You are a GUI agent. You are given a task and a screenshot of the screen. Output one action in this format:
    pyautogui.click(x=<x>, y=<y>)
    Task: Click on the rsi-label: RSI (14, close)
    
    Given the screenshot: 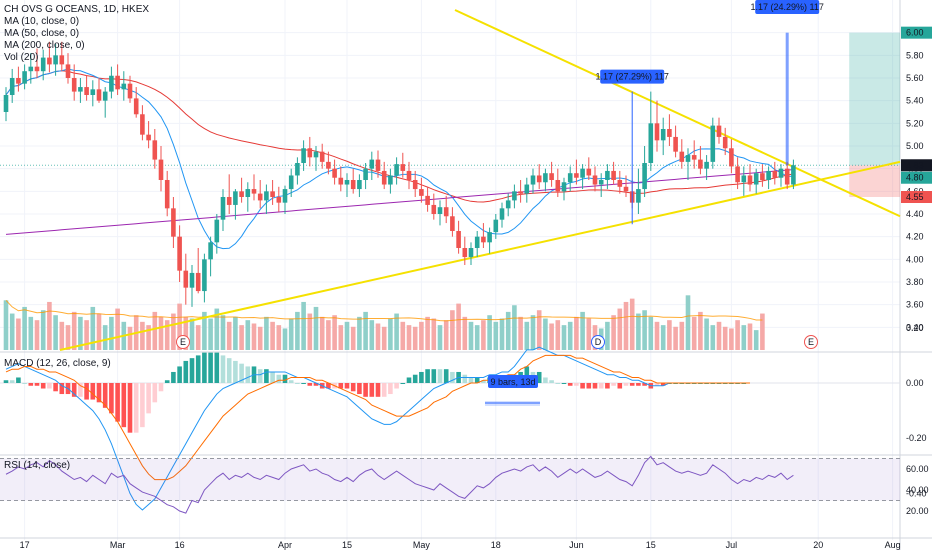 What is the action you would take?
    pyautogui.click(x=37, y=465)
    